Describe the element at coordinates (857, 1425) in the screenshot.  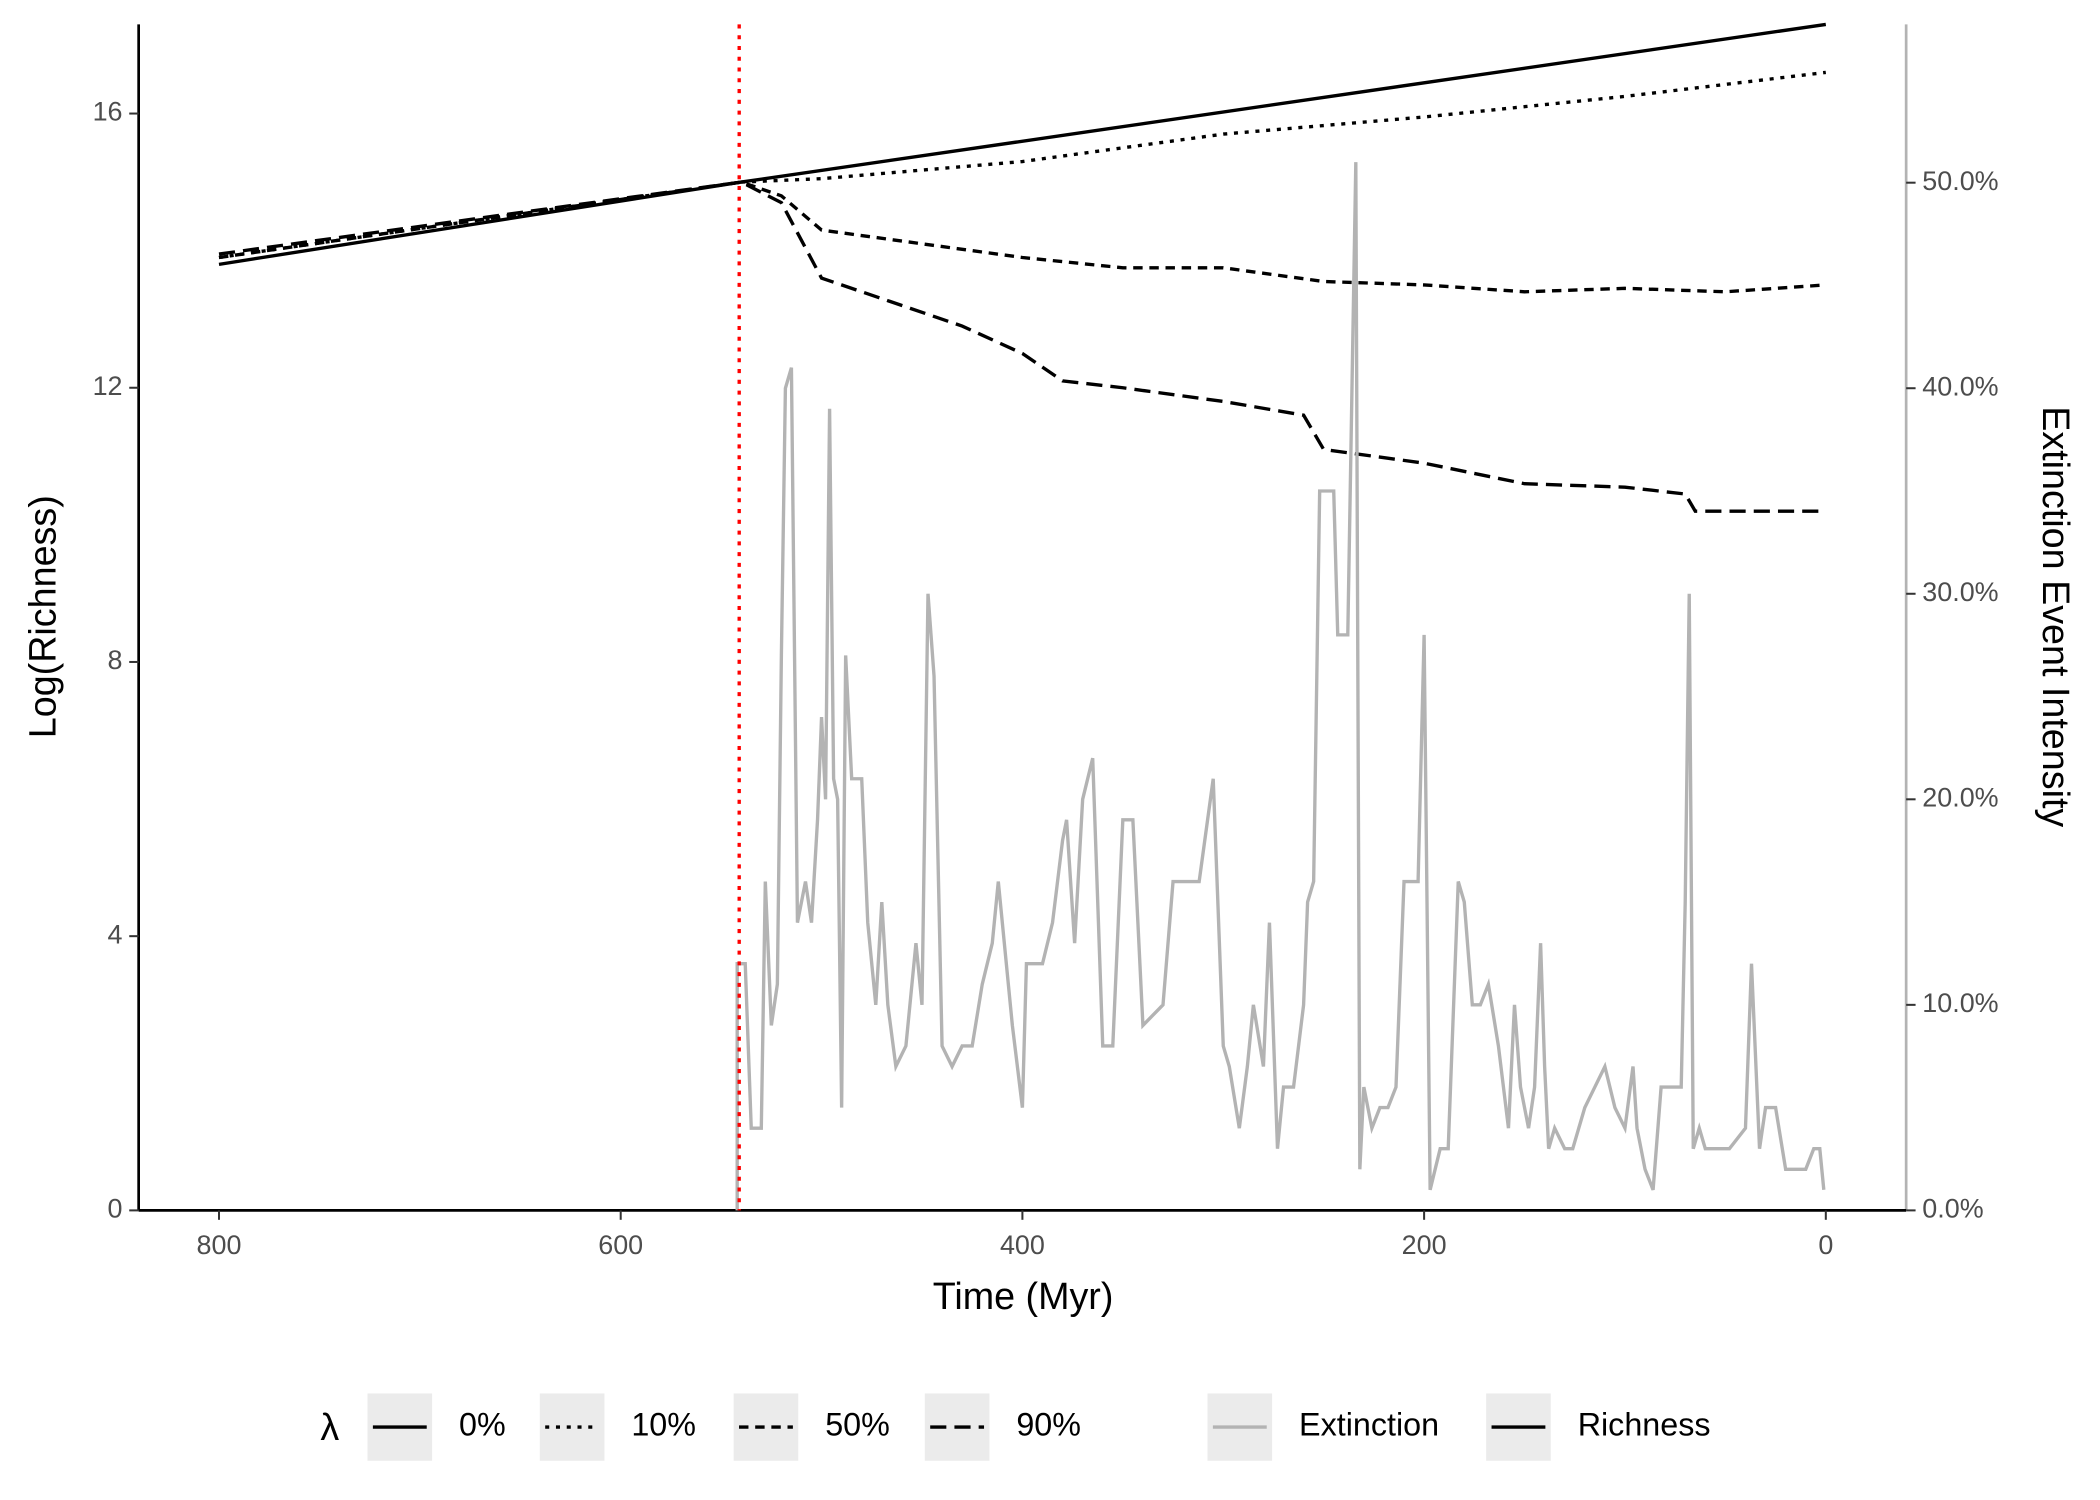
I see `legend-label: 50%` at that location.